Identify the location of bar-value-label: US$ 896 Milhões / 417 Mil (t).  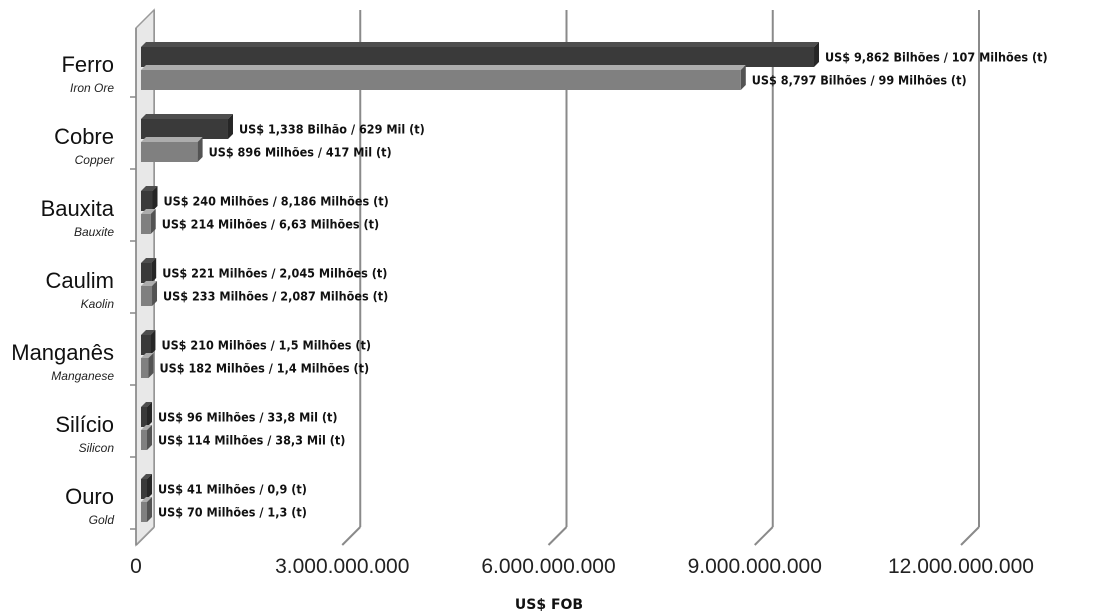
(300, 152).